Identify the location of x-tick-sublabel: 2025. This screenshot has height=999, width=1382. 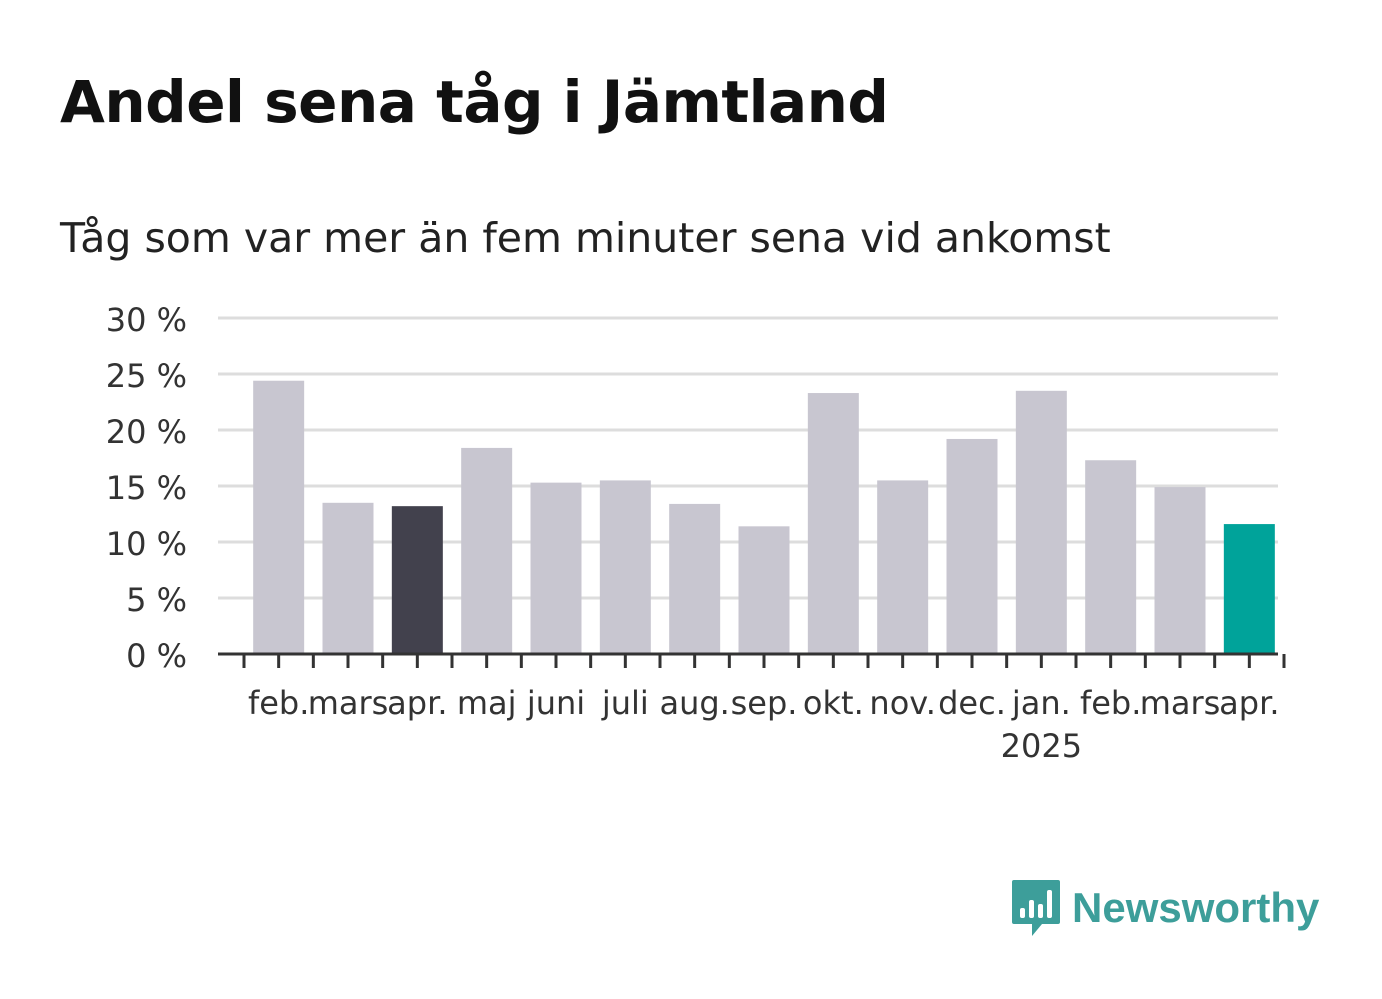
(1041, 746).